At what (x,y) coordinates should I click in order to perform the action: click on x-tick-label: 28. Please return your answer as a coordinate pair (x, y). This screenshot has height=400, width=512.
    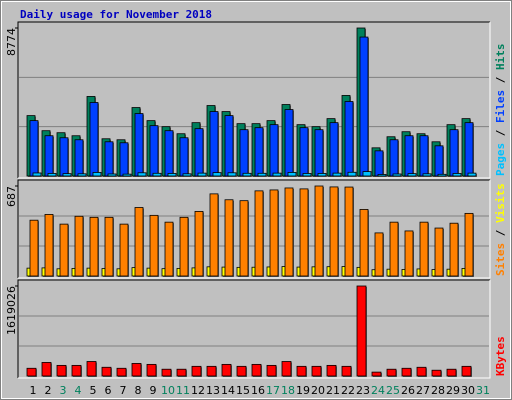
    Looking at the image, I should click on (438, 390).